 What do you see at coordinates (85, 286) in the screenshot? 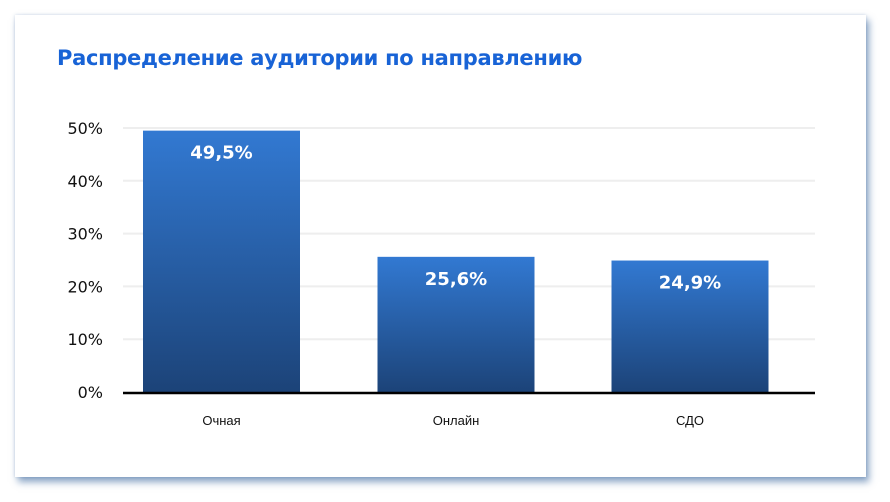
I see `y-tick-label: 20%` at bounding box center [85, 286].